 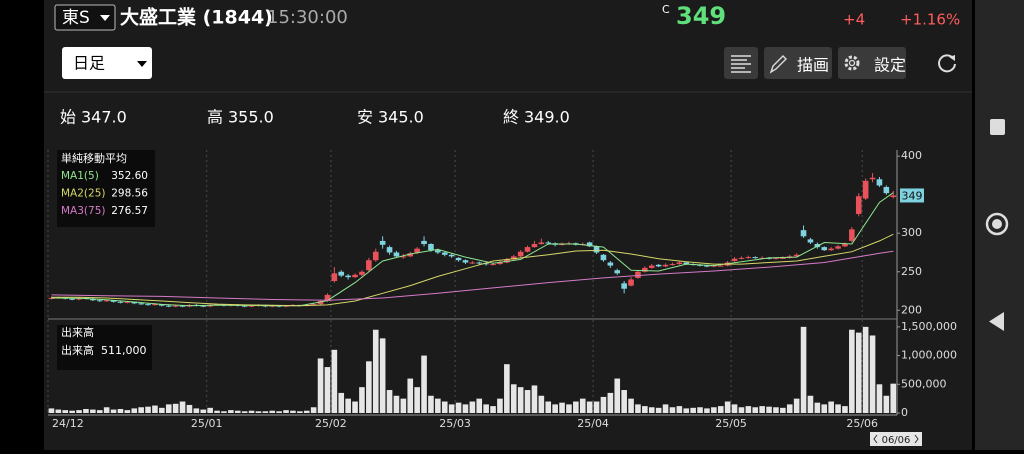 What do you see at coordinates (996, 321) in the screenshot?
I see `nav-back` at bounding box center [996, 321].